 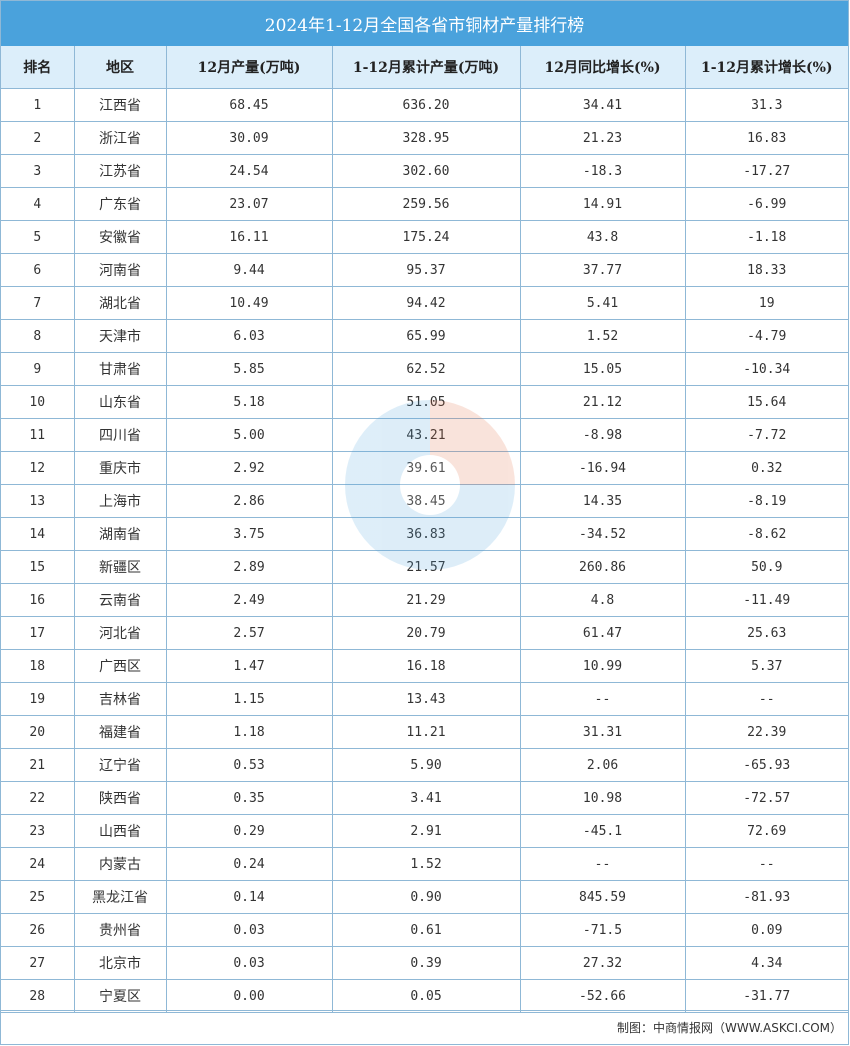 What do you see at coordinates (602, 765) in the screenshot?
I see `dec-yoy-cell: 2.06` at bounding box center [602, 765].